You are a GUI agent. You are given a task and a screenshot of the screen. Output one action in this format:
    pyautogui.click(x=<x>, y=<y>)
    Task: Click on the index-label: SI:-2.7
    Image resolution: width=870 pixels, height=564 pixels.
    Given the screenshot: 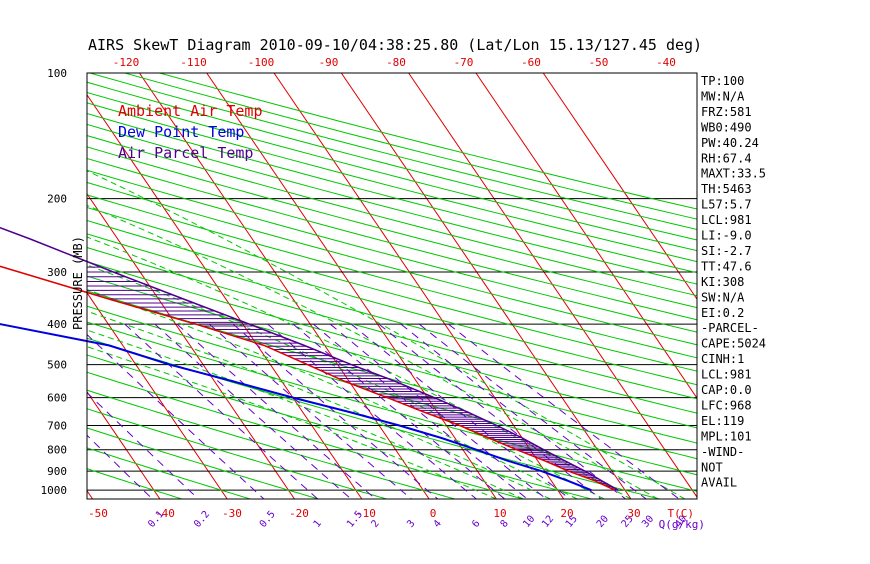 What is the action you would take?
    pyautogui.click(x=726, y=251)
    